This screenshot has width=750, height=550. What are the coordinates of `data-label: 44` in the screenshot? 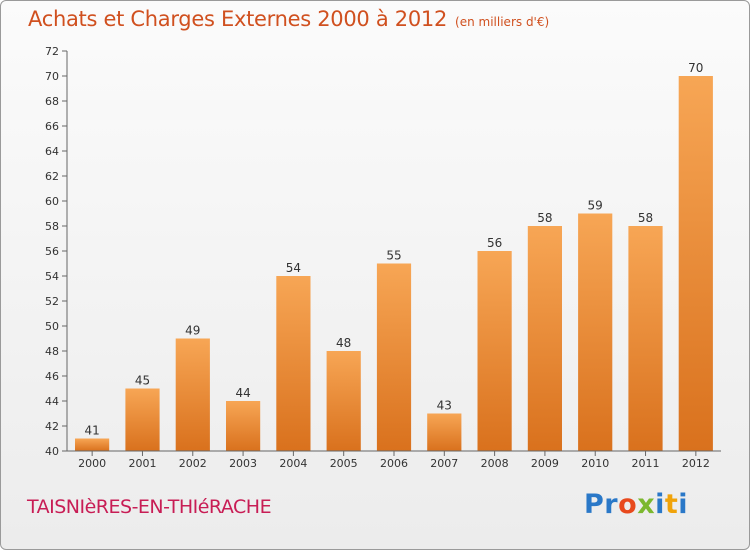 It's located at (242, 393).